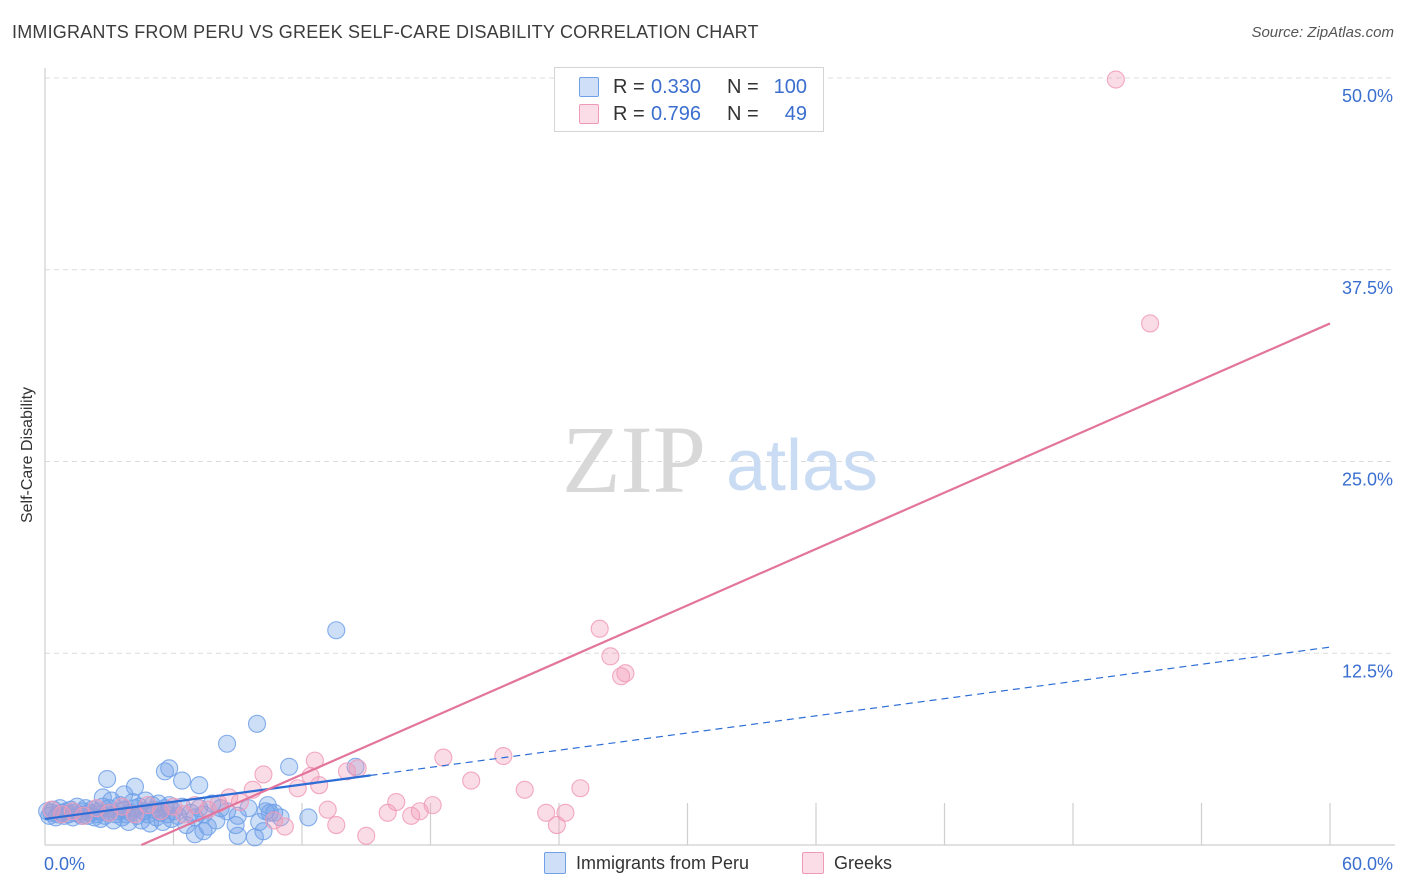 This screenshot has width=1406, height=892. Describe the element at coordinates (1322, 32) in the screenshot. I see `source-credit: Source: ZipAtlas.com` at that location.